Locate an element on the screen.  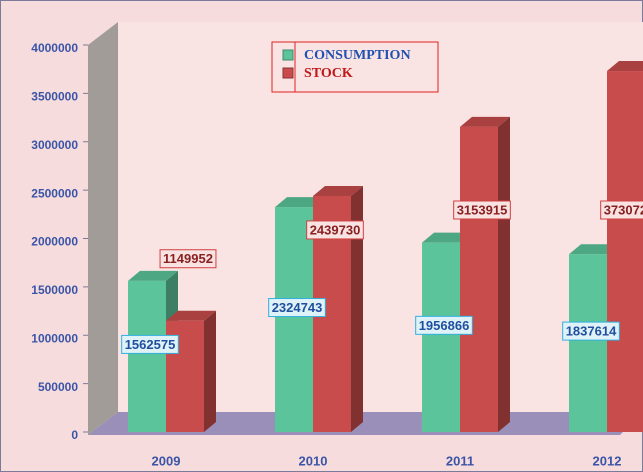
y-tick-label: 1000000 is located at coordinates (54, 338).